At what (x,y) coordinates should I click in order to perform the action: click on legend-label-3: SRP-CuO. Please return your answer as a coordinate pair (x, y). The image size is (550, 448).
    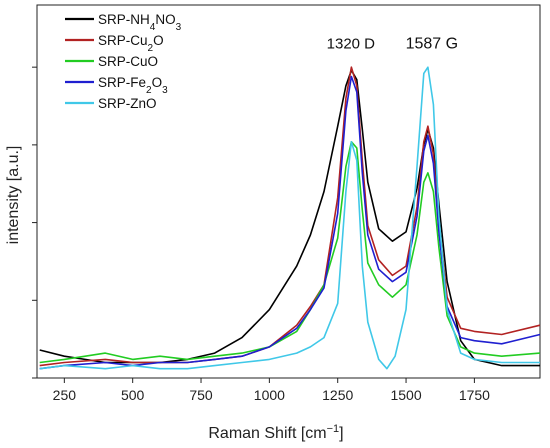
    Looking at the image, I should click on (128, 61).